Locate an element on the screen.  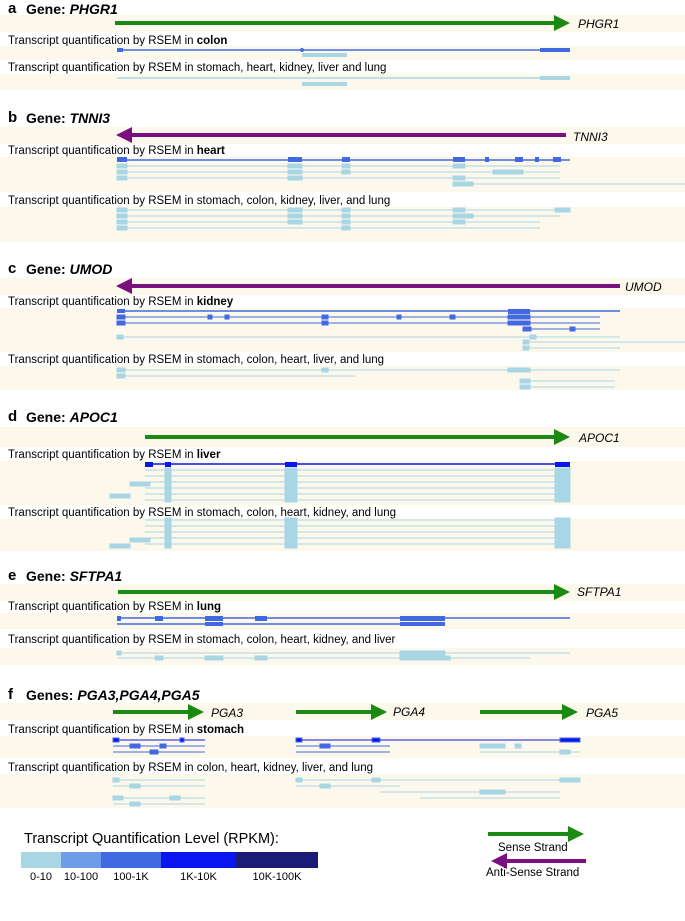
gene-arrow-label-pga3: PGA3 is located at coordinates (227, 713).